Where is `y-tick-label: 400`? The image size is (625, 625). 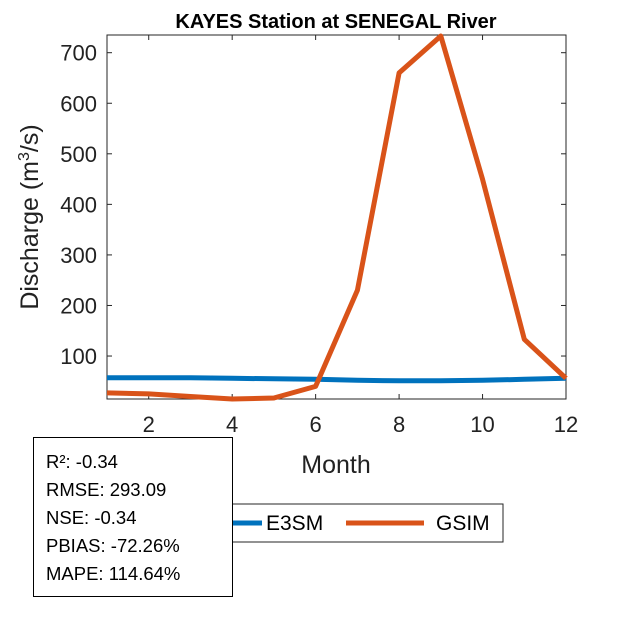 y-tick-label: 400 is located at coordinates (78, 204).